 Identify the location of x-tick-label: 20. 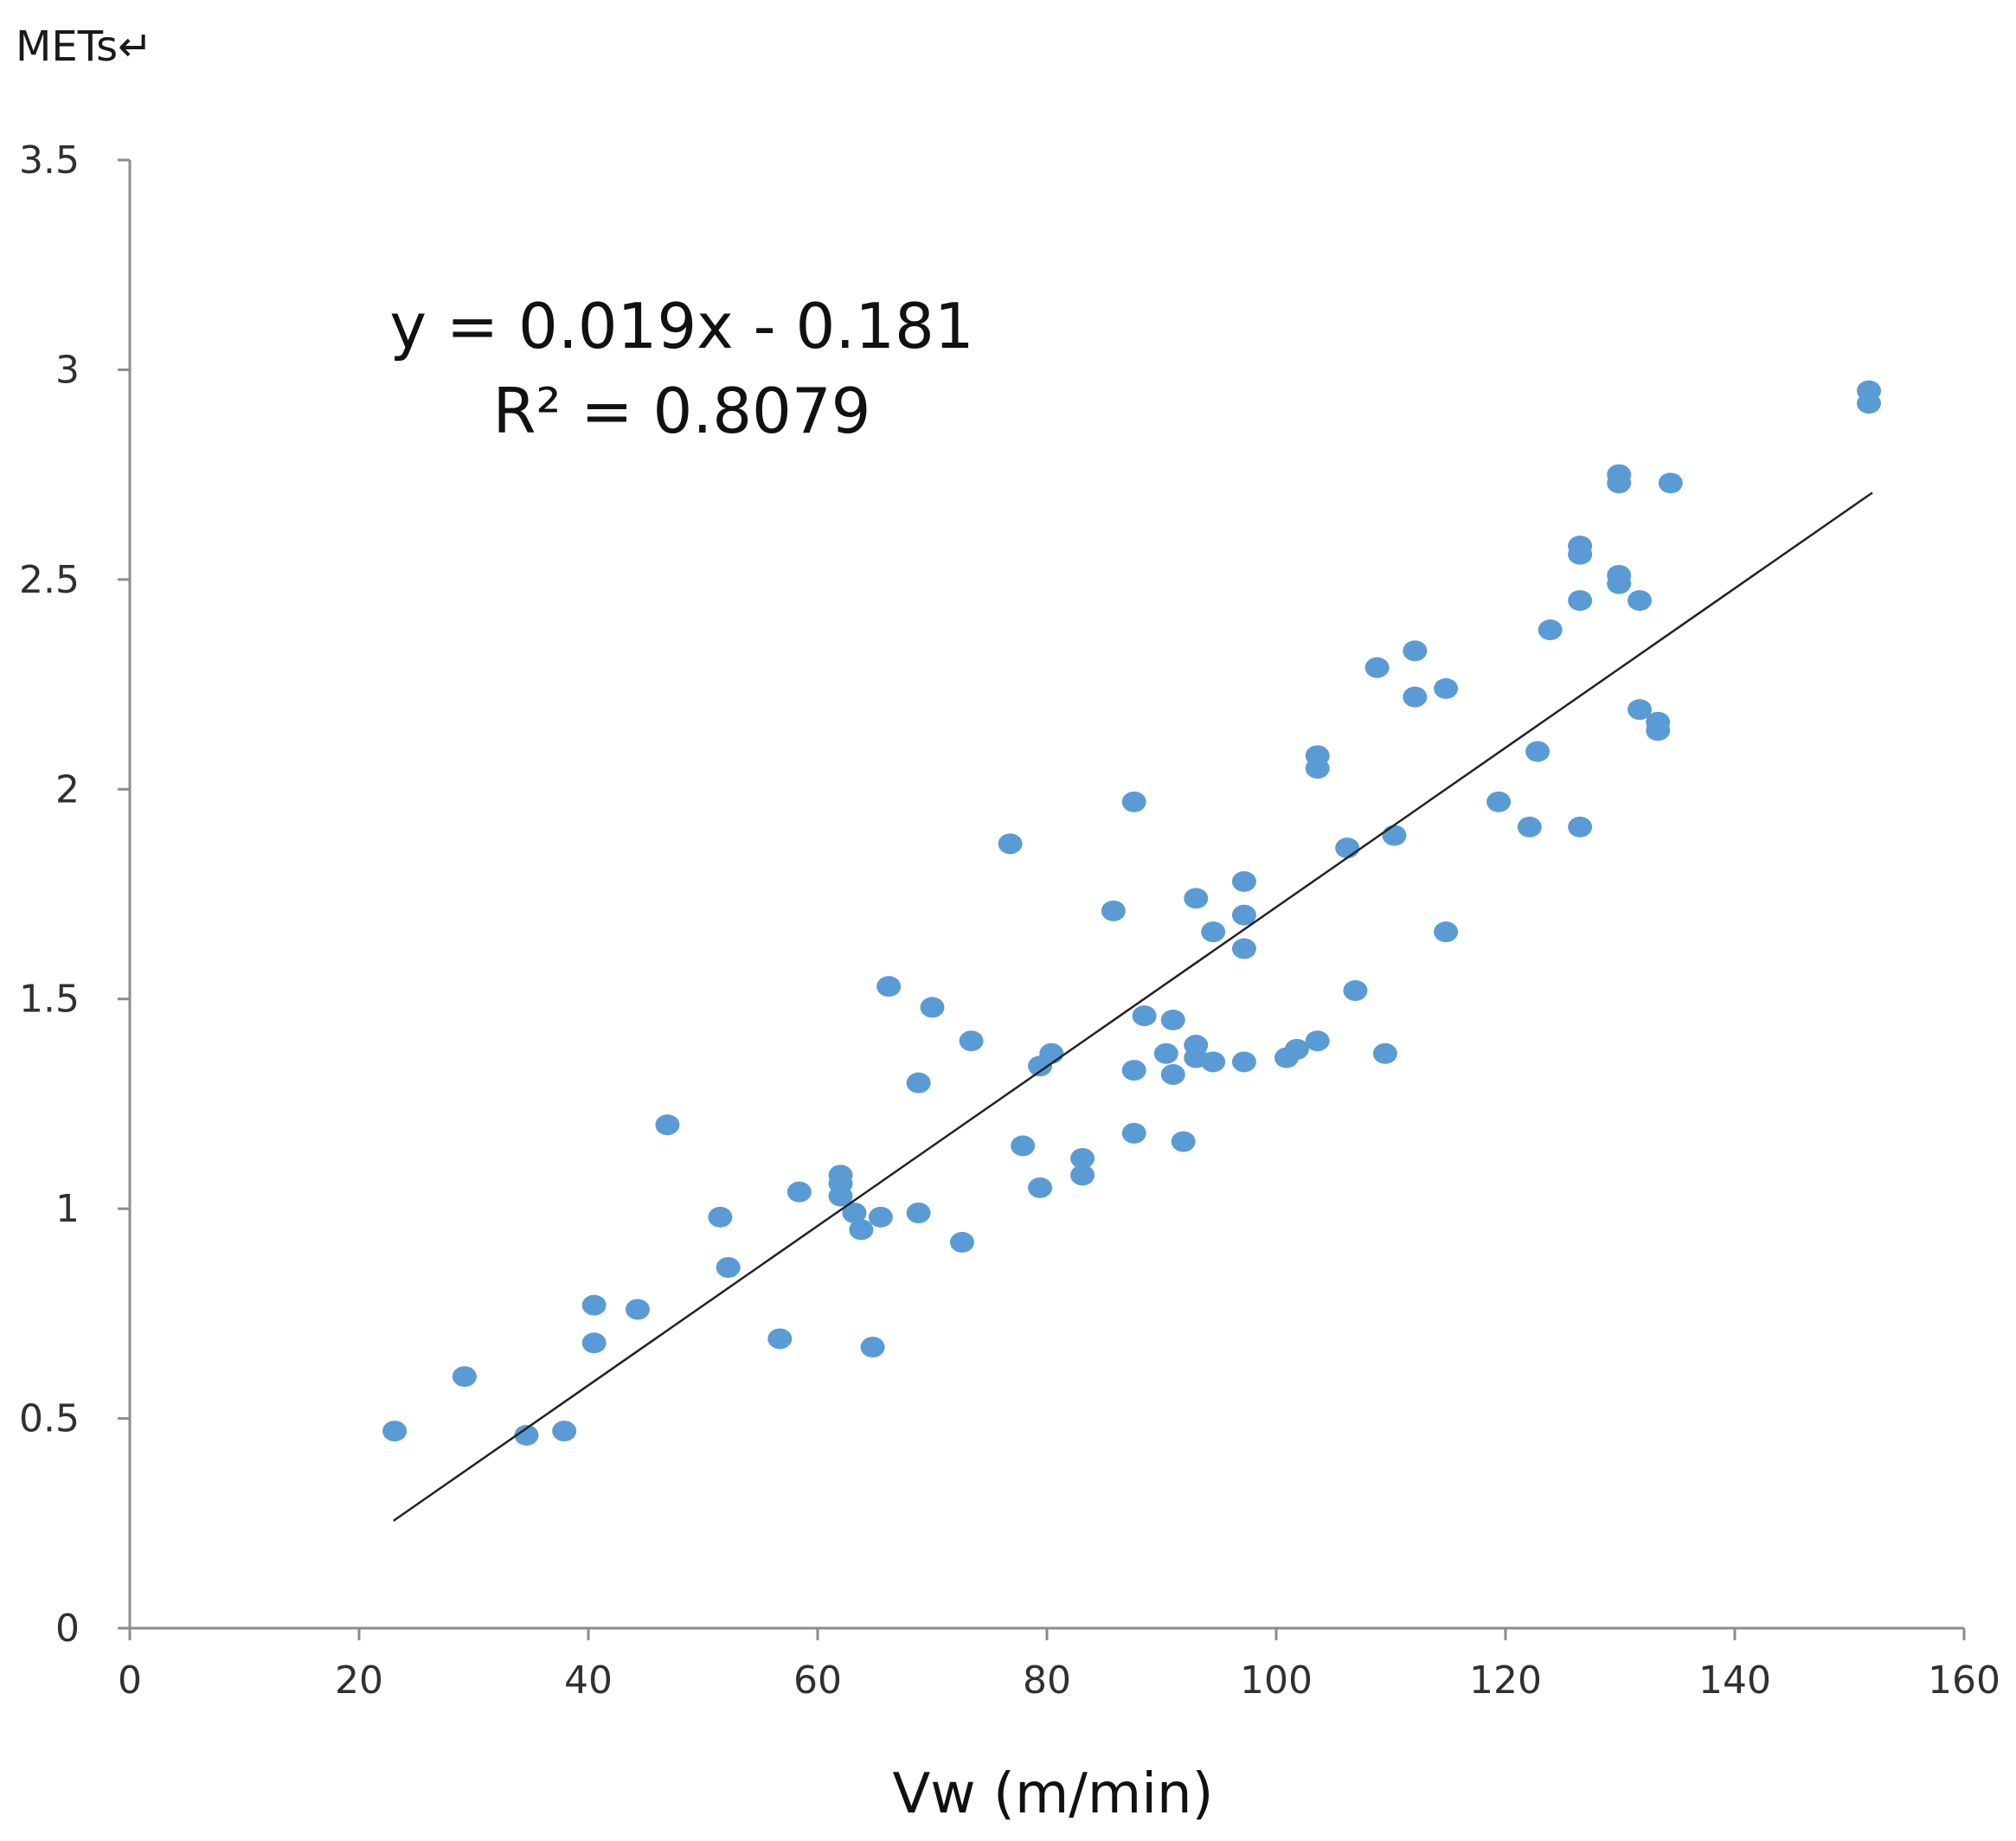
(359, 1680).